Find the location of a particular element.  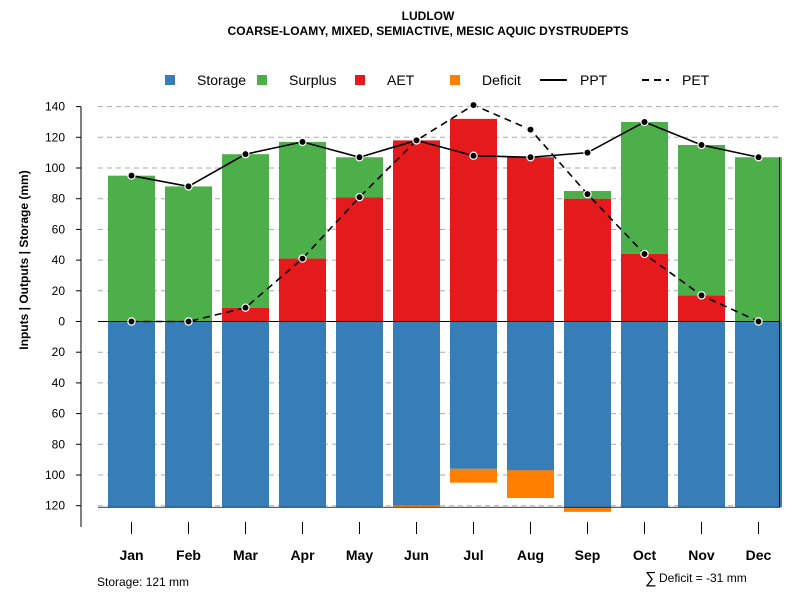

storage-bar-feb is located at coordinates (188, 414).